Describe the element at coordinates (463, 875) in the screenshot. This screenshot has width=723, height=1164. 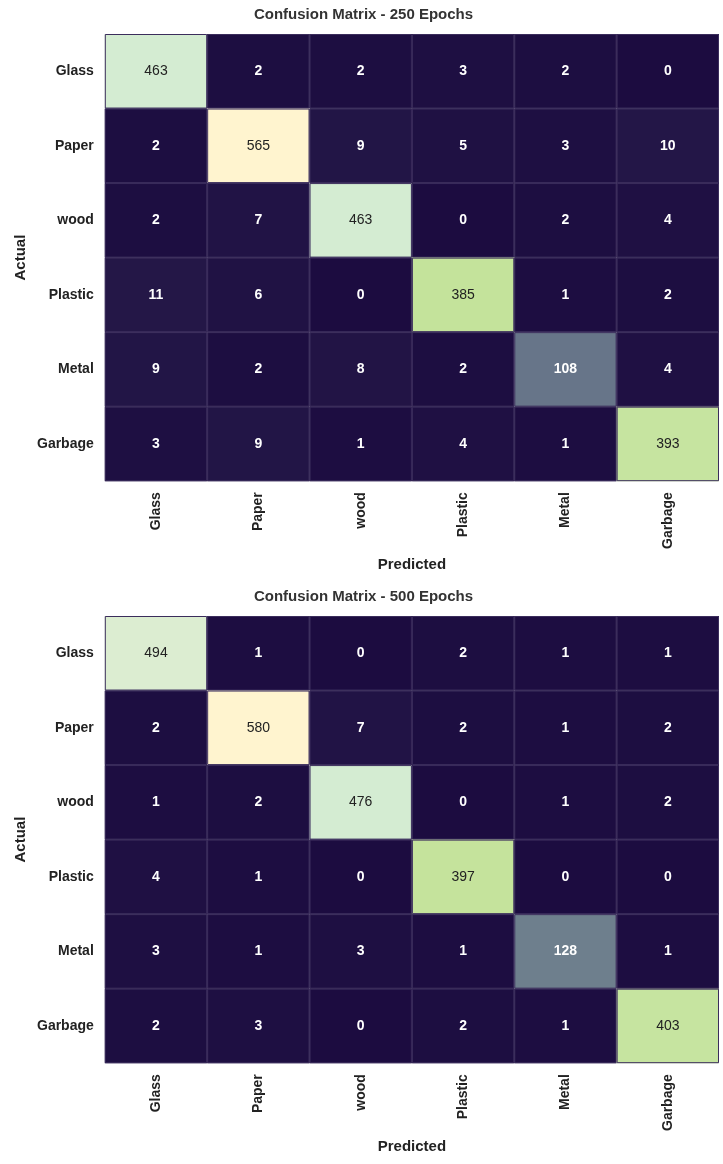
I see `data-label: 397` at that location.